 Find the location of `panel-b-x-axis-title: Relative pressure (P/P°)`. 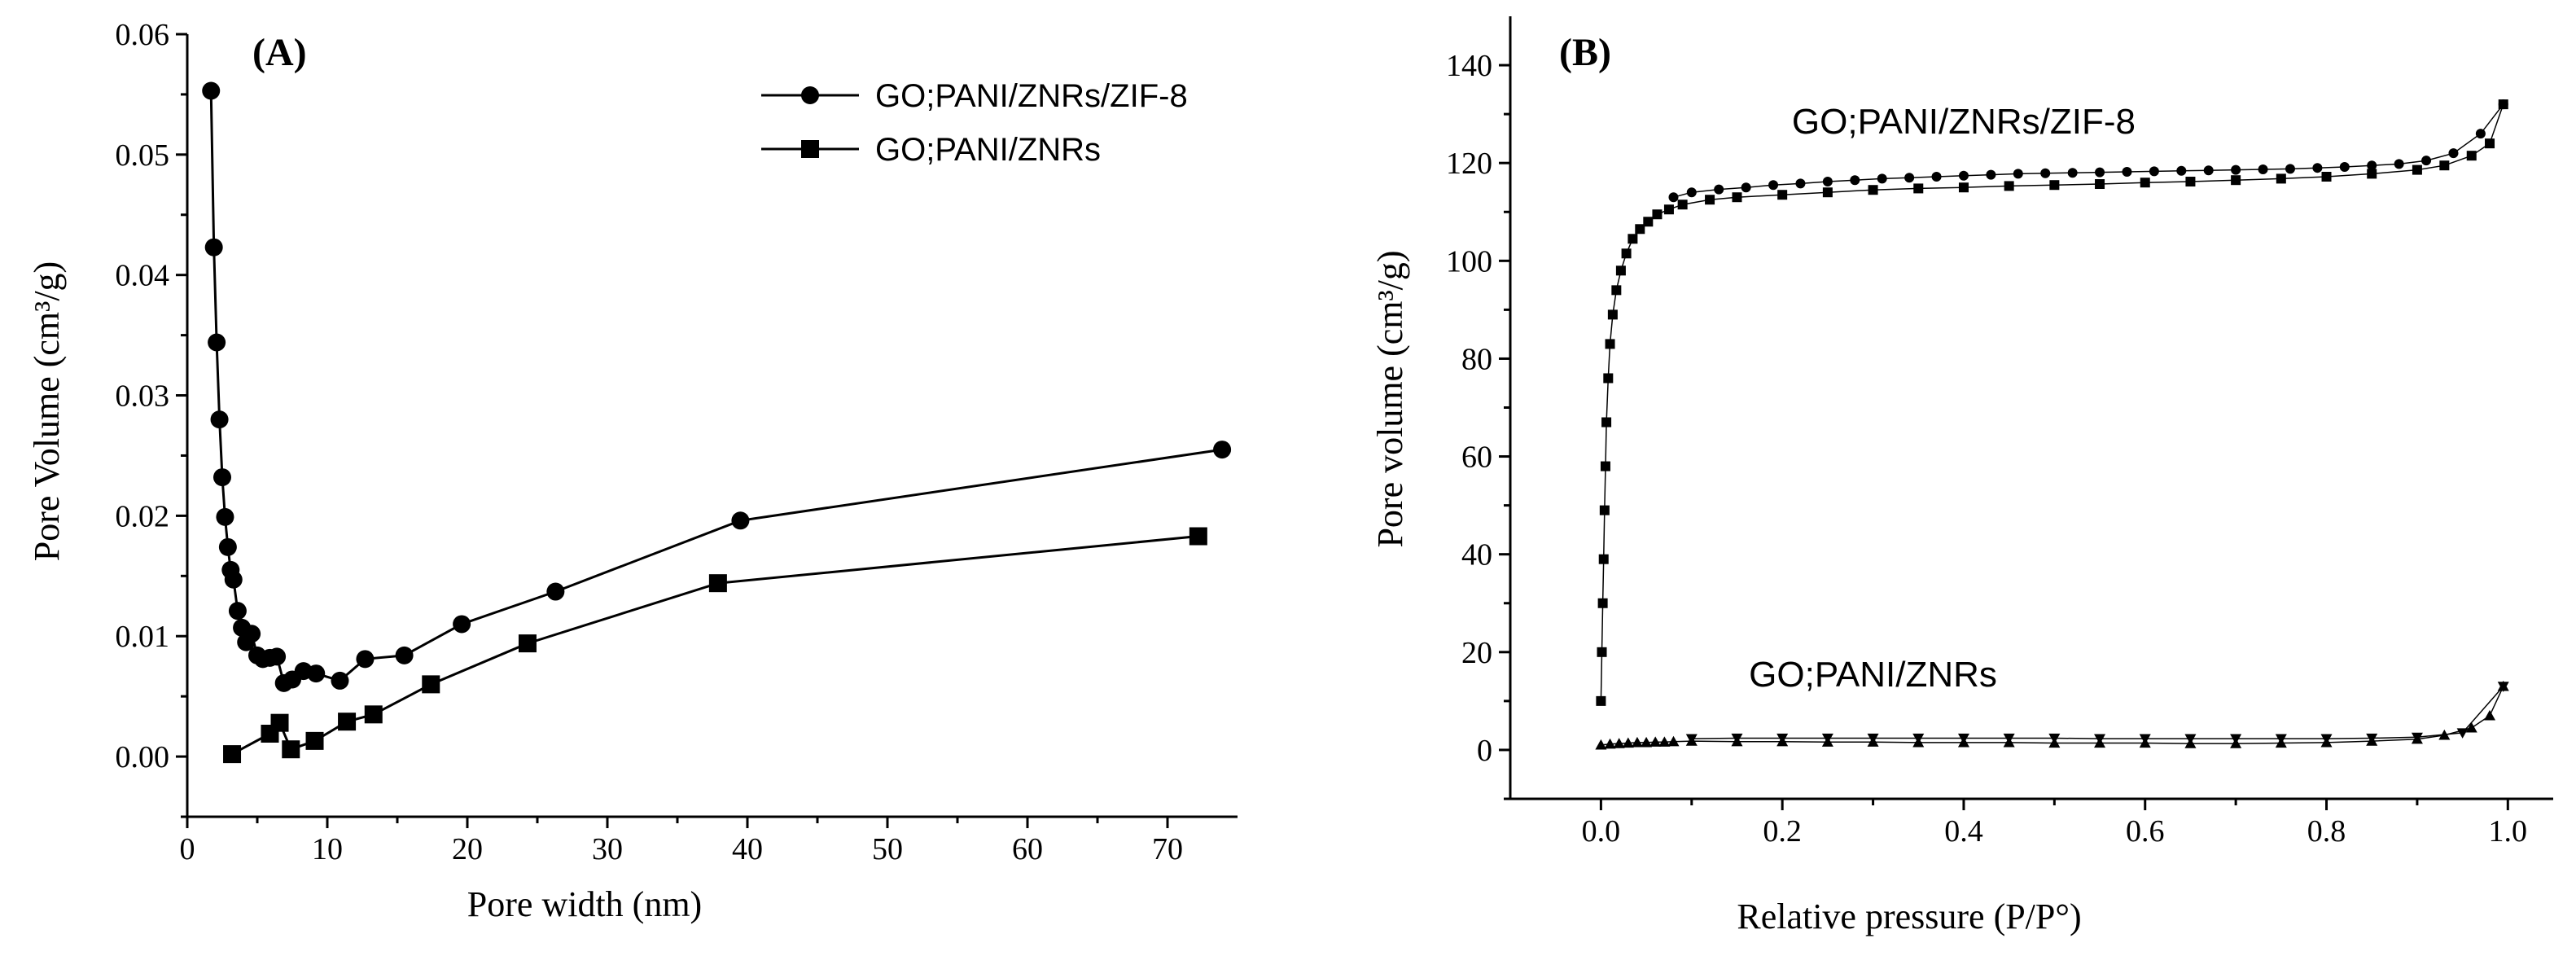

panel-b-x-axis-title: Relative pressure (P/P°) is located at coordinates (1909, 916).